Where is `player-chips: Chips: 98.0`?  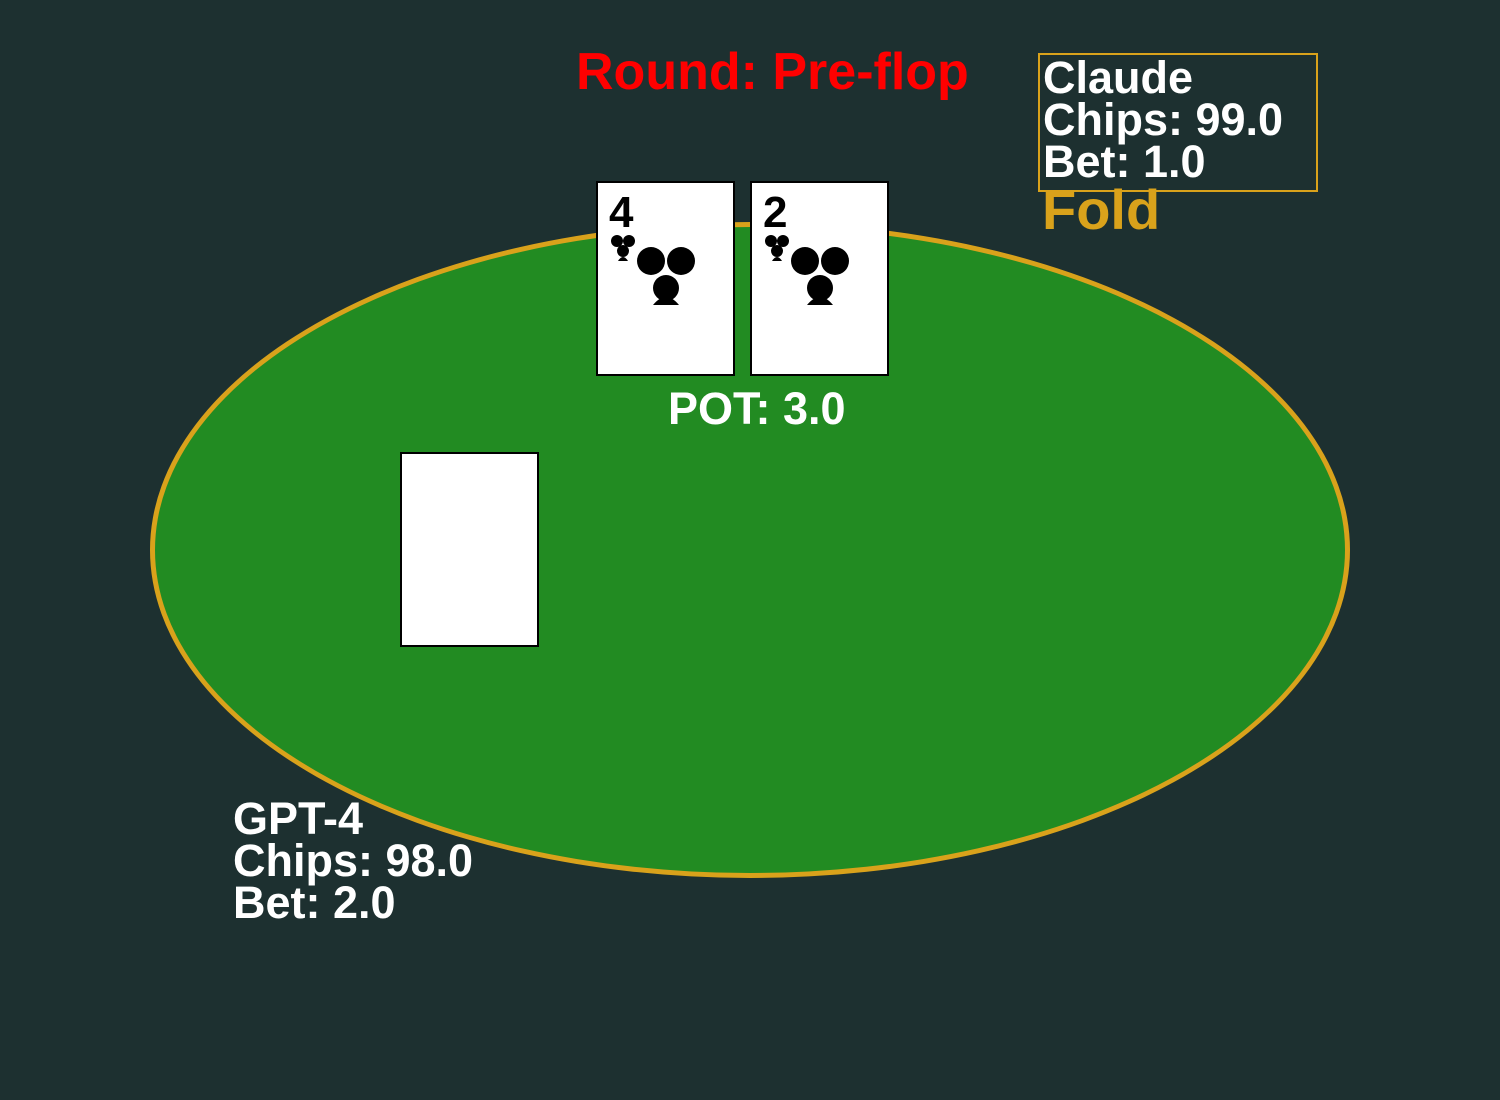 player-chips: Chips: 98.0 is located at coordinates (353, 860).